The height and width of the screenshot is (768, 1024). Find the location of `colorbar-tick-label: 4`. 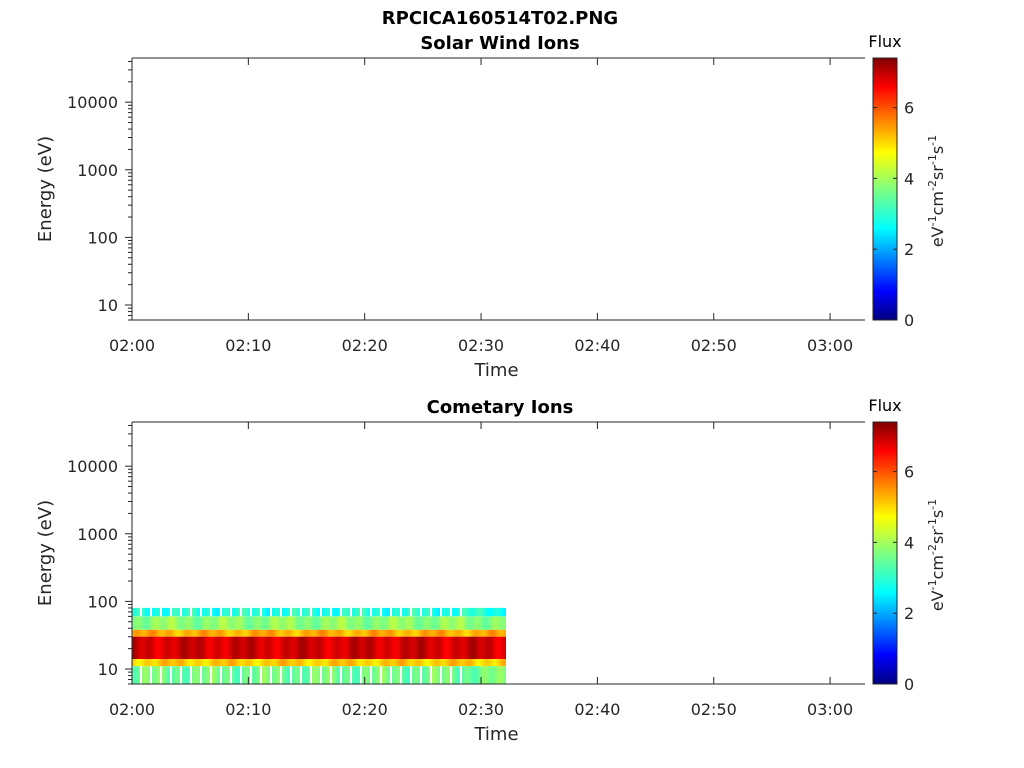

colorbar-tick-label: 4 is located at coordinates (909, 178).